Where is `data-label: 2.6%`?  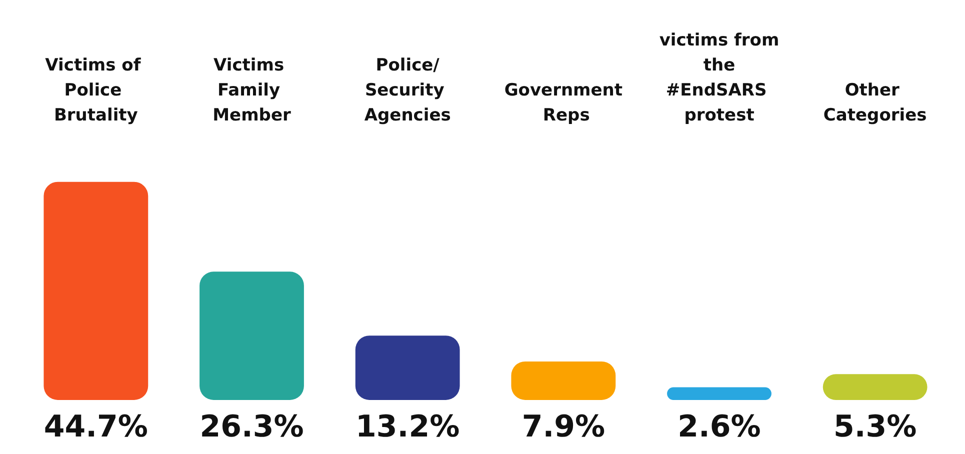 data-label: 2.6% is located at coordinates (719, 427).